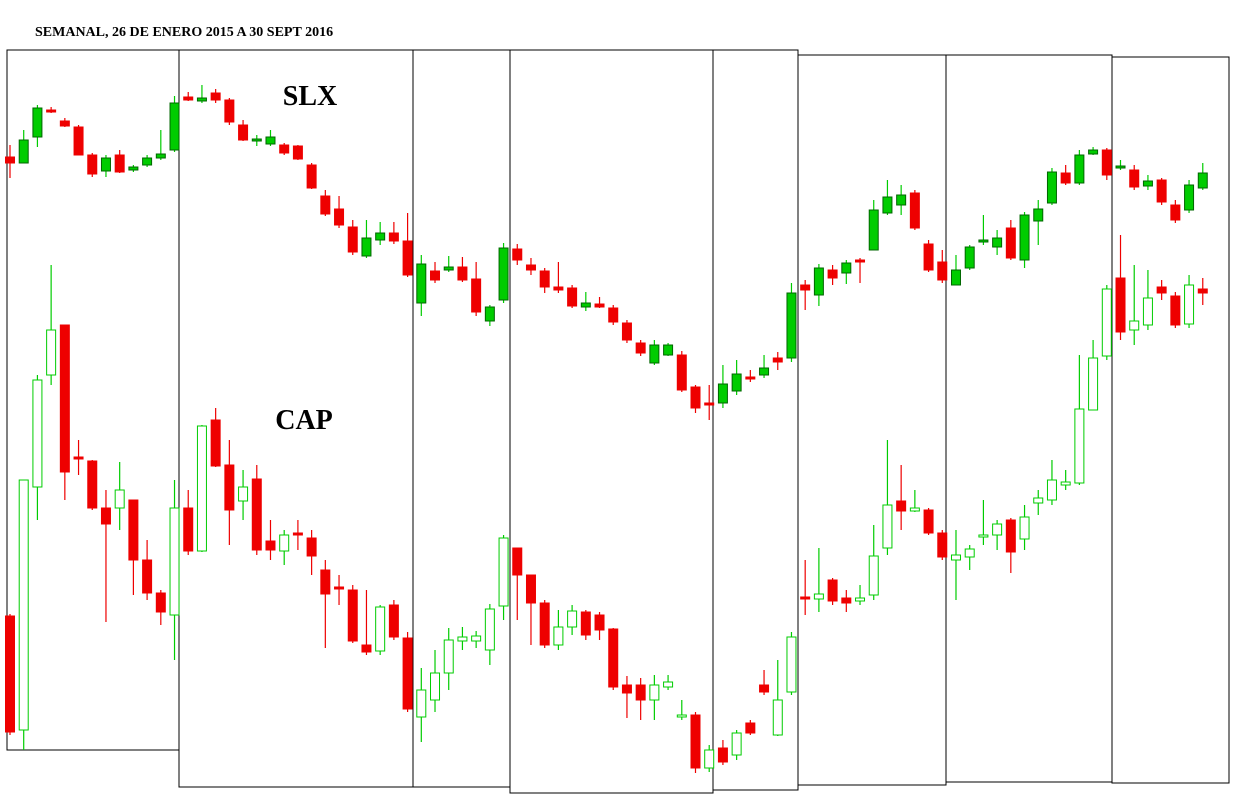 The width and height of the screenshot is (1250, 810). I want to click on series-label: CAP, so click(304, 420).